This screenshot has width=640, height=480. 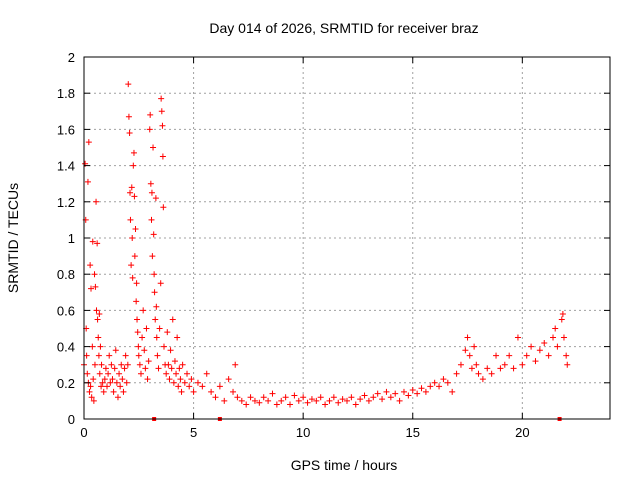 What do you see at coordinates (66, 347) in the screenshot?
I see `y-tick-label: 0.4` at bounding box center [66, 347].